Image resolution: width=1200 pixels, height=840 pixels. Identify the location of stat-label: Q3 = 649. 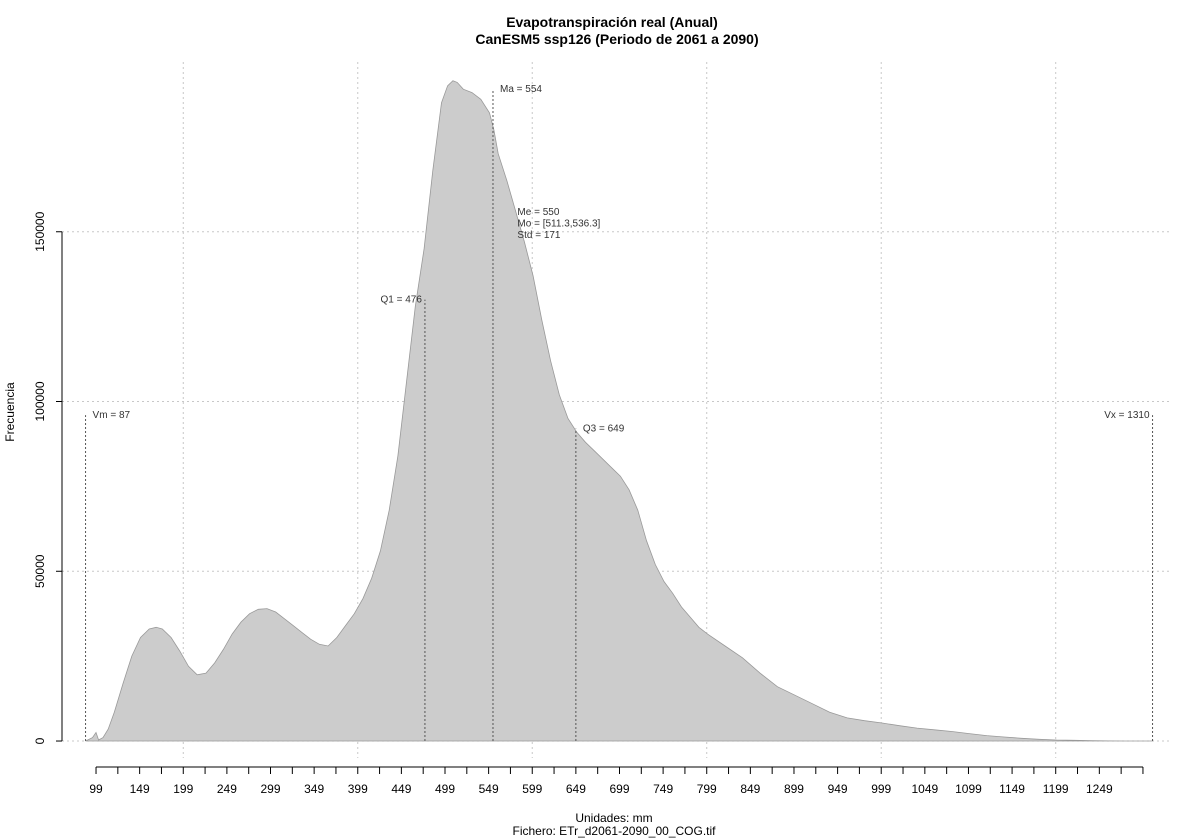
(604, 429).